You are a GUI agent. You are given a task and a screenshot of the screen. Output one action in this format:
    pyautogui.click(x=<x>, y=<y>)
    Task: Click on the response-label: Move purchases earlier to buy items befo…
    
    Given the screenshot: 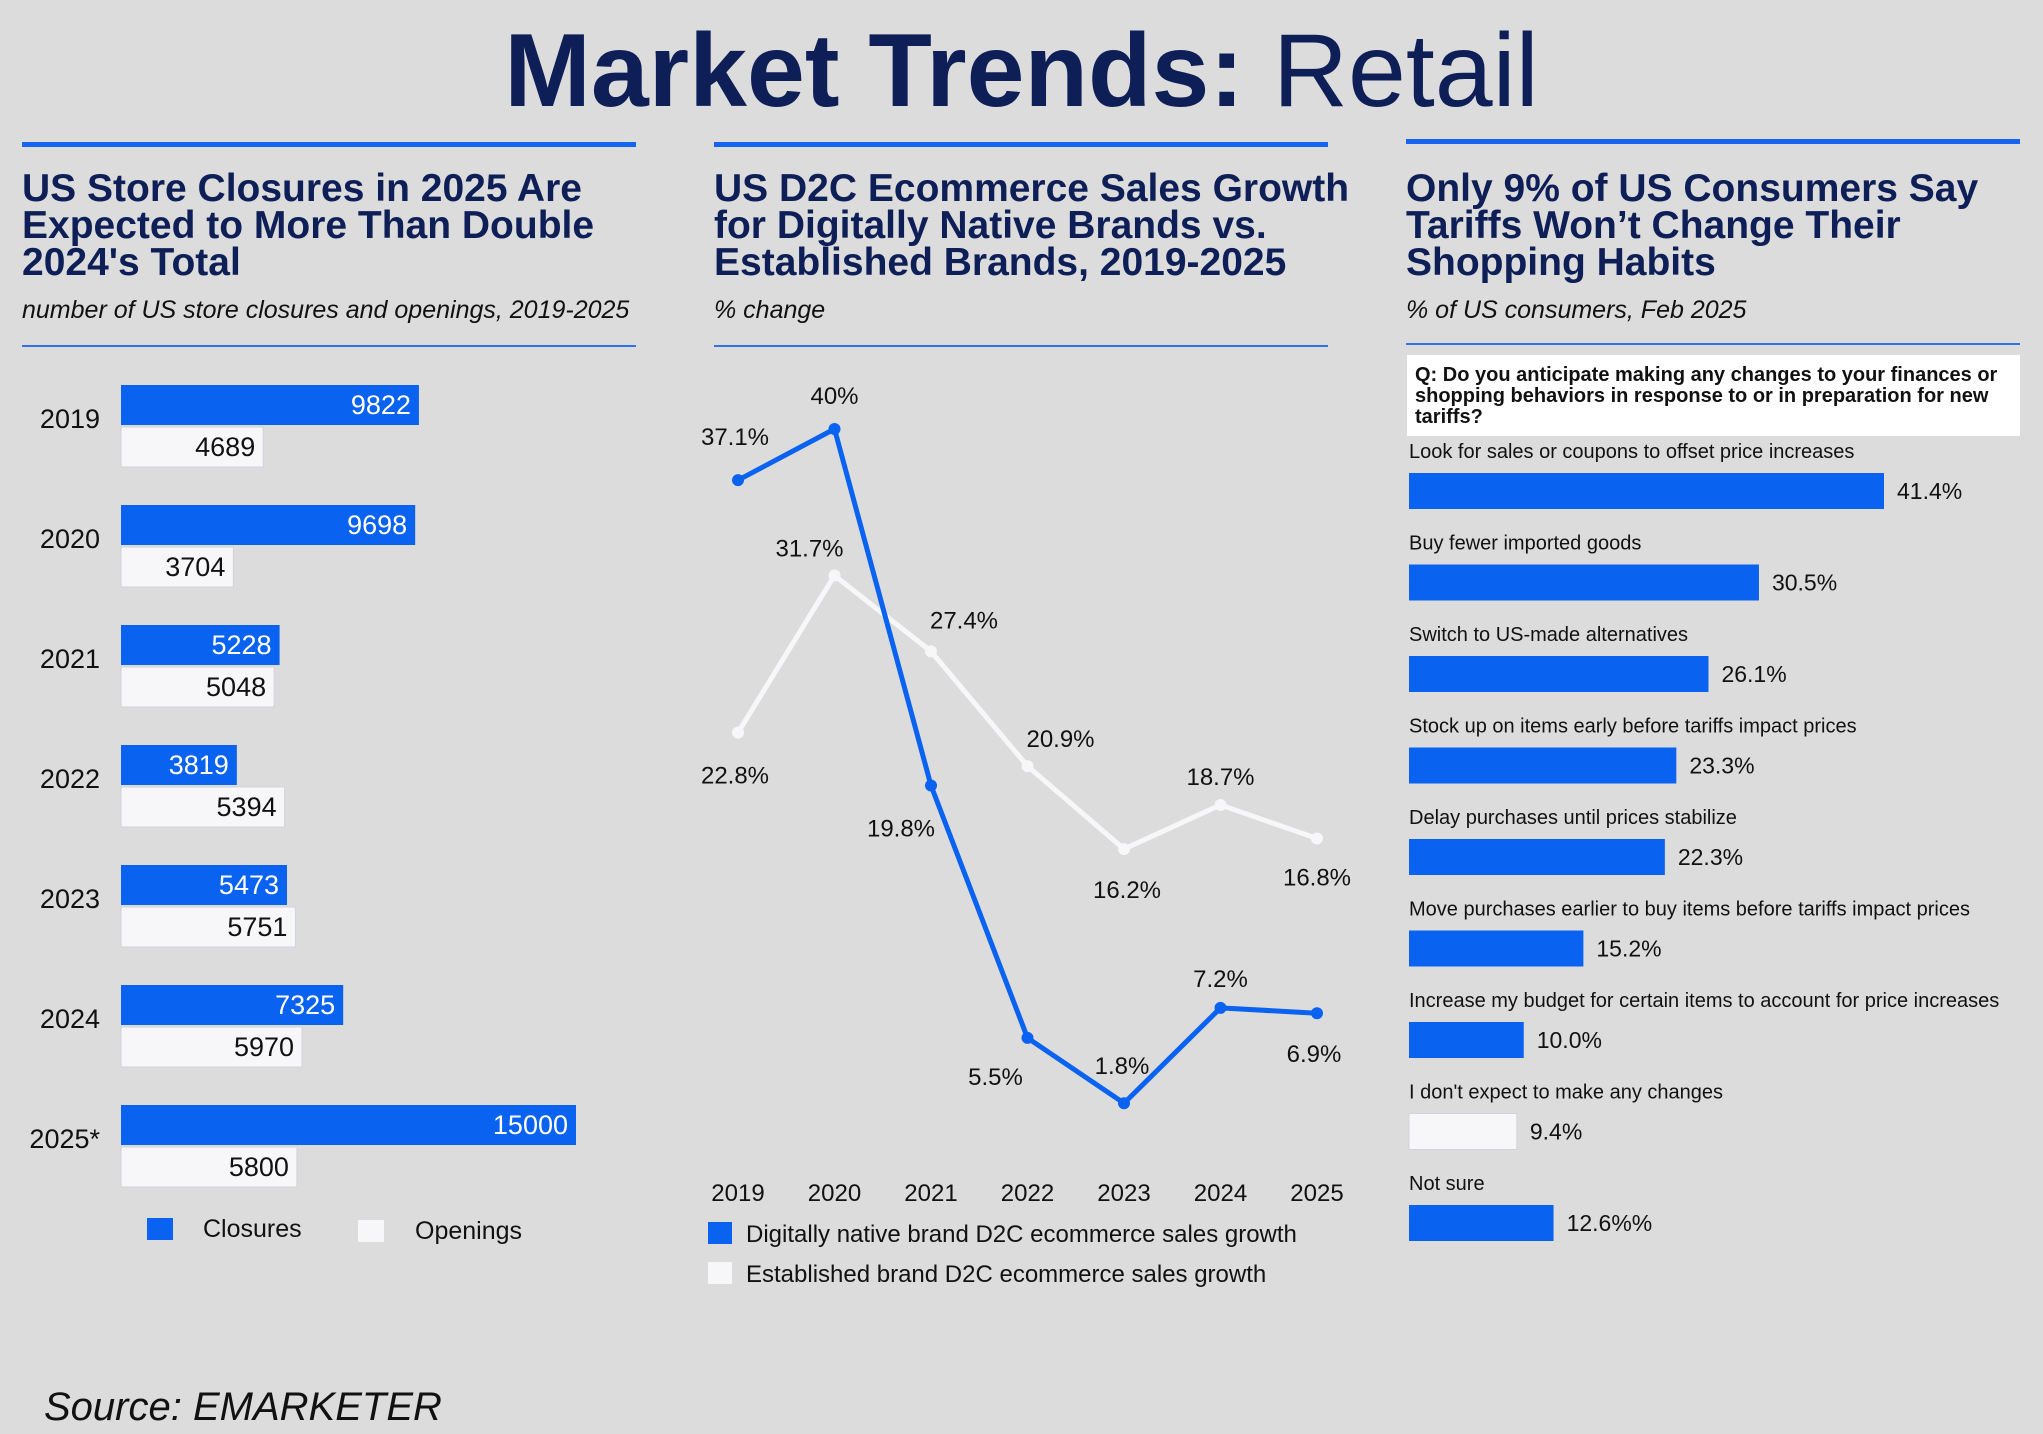 What is the action you would take?
    pyautogui.click(x=1689, y=910)
    